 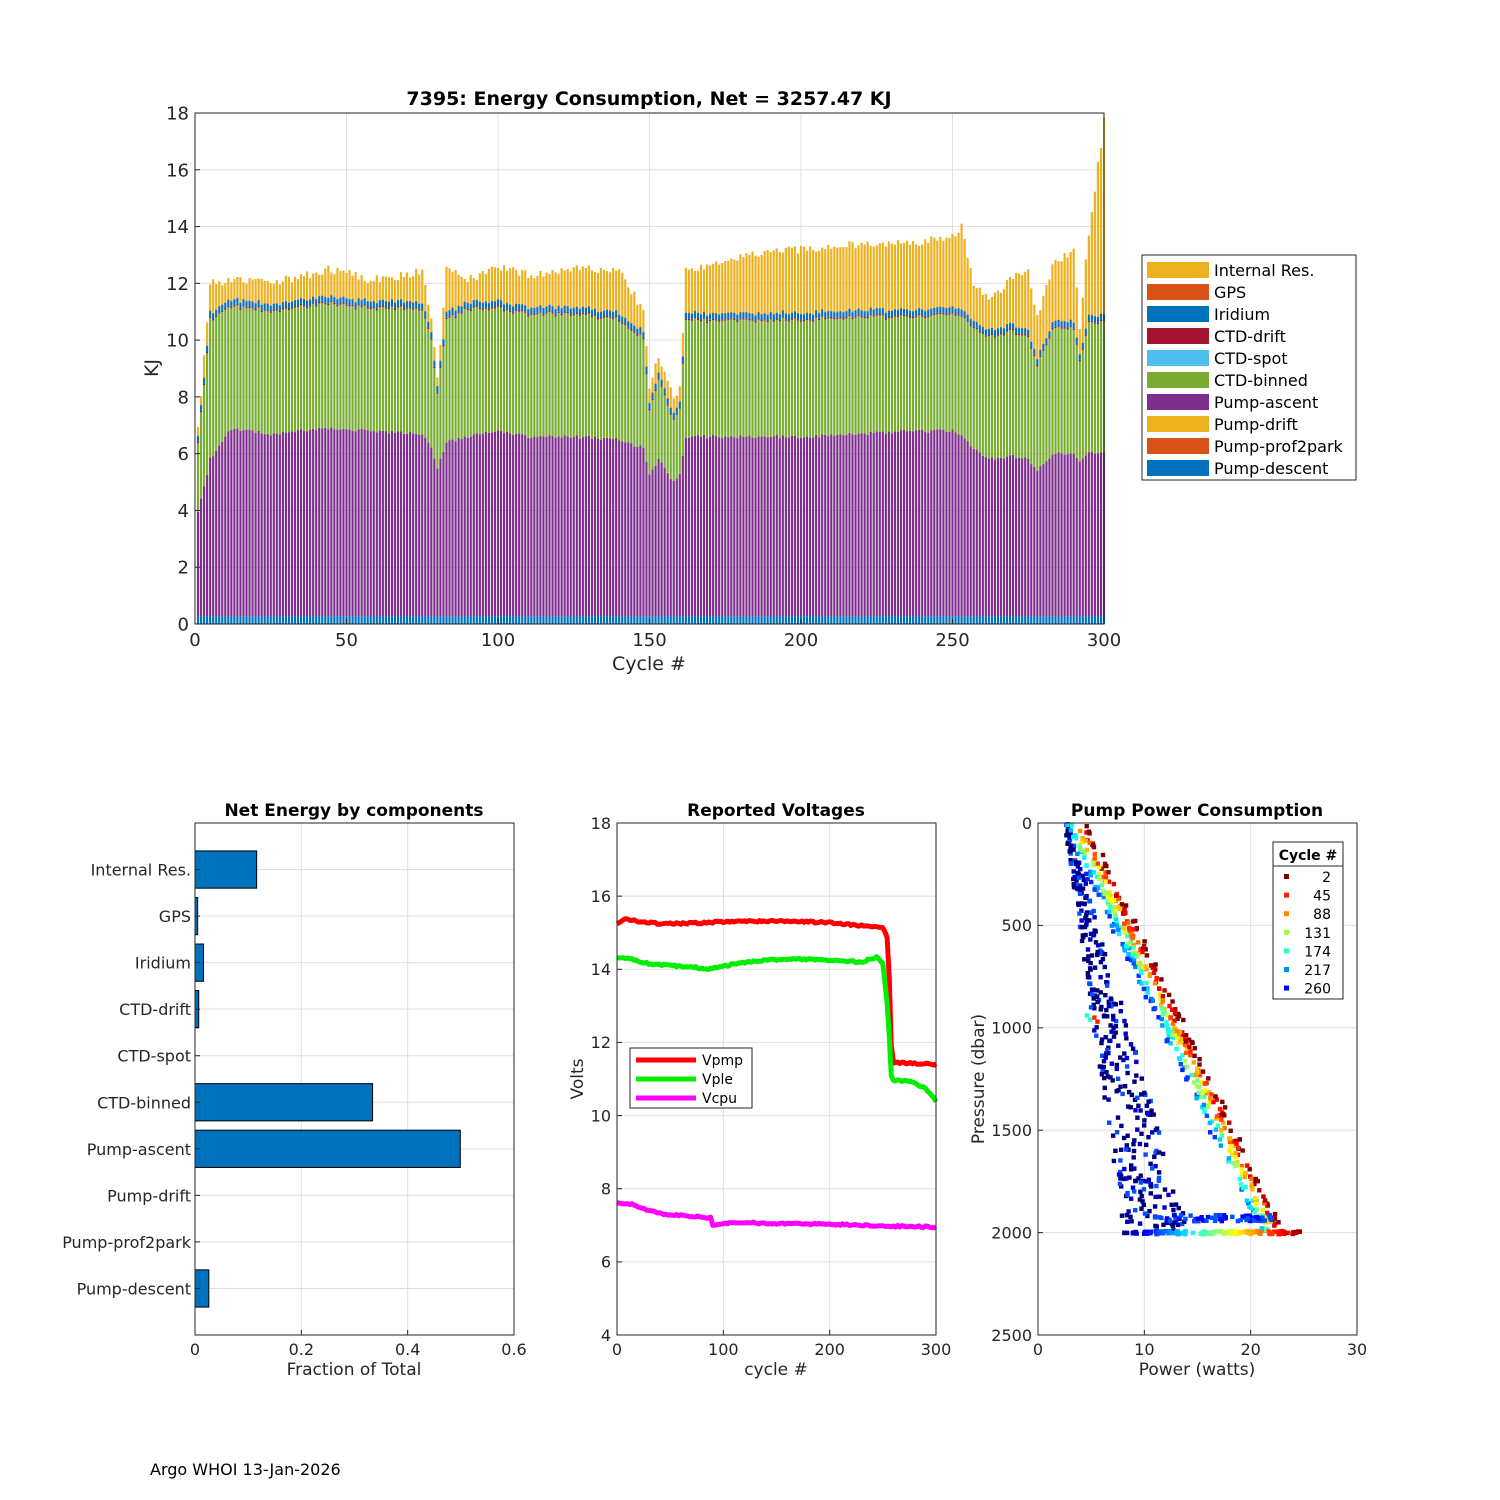 I want to click on pump-legend-marker, so click(x=1286, y=969).